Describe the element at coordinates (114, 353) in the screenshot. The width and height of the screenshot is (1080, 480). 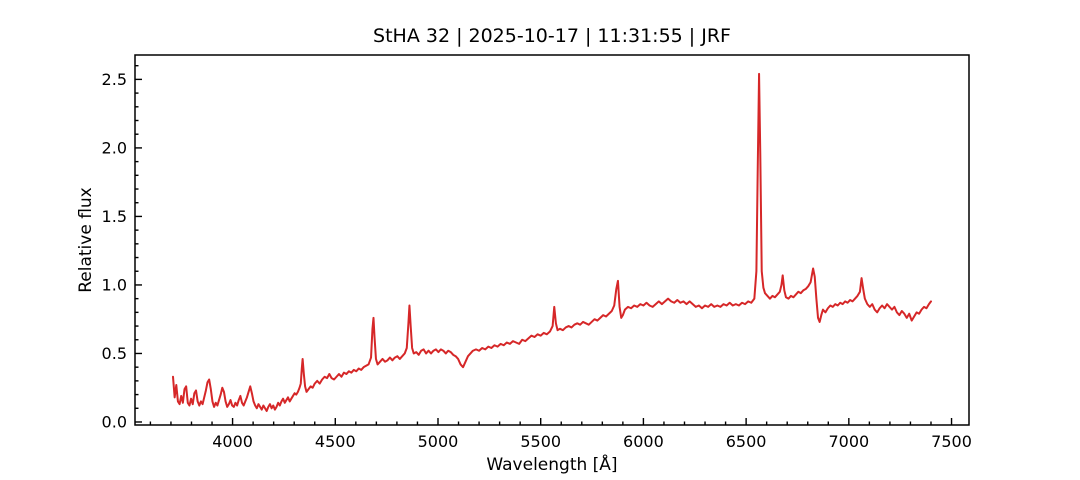
I see `y-tick-label: 0.5` at that location.